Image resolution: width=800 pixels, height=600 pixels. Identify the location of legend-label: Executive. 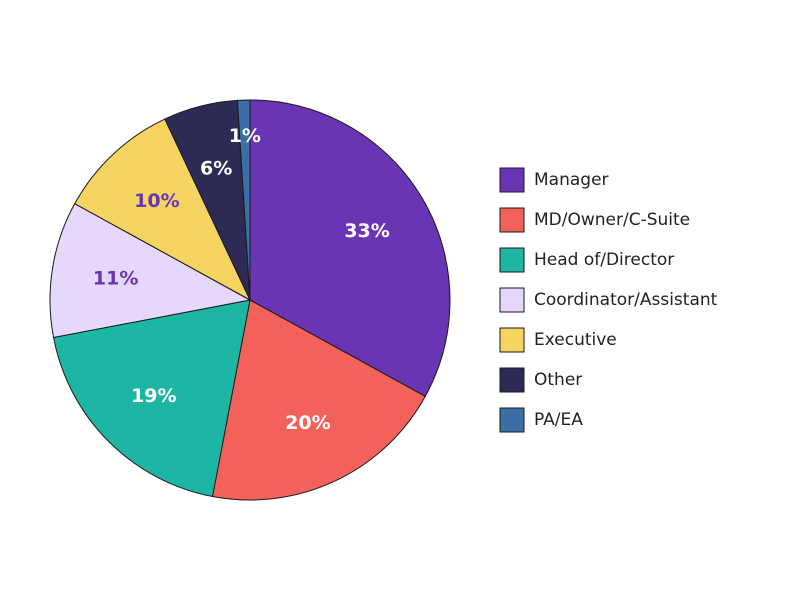
(575, 340).